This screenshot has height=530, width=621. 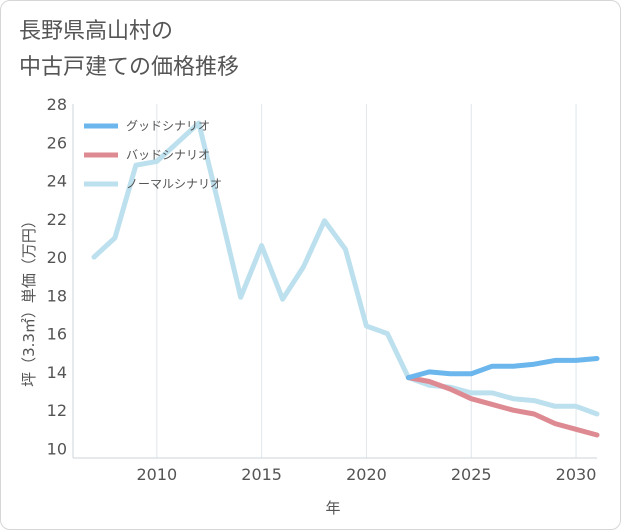 What do you see at coordinates (366, 474) in the screenshot?
I see `x-tick-label: 2020` at bounding box center [366, 474].